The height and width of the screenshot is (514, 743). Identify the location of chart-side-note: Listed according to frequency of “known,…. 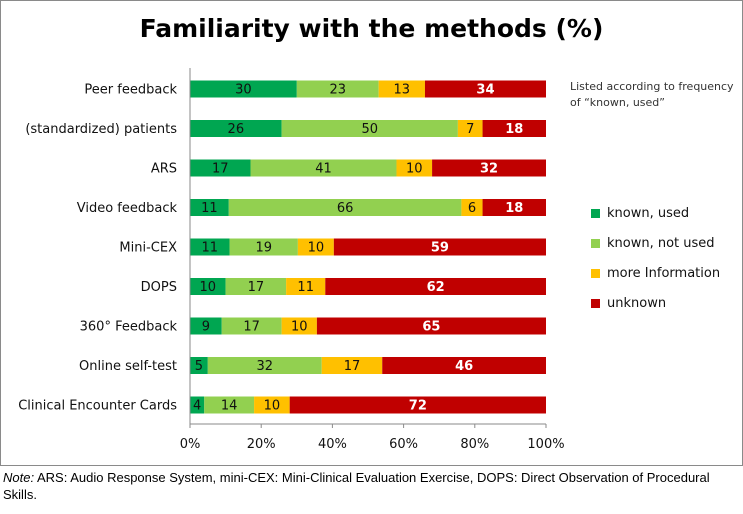
(652, 94).